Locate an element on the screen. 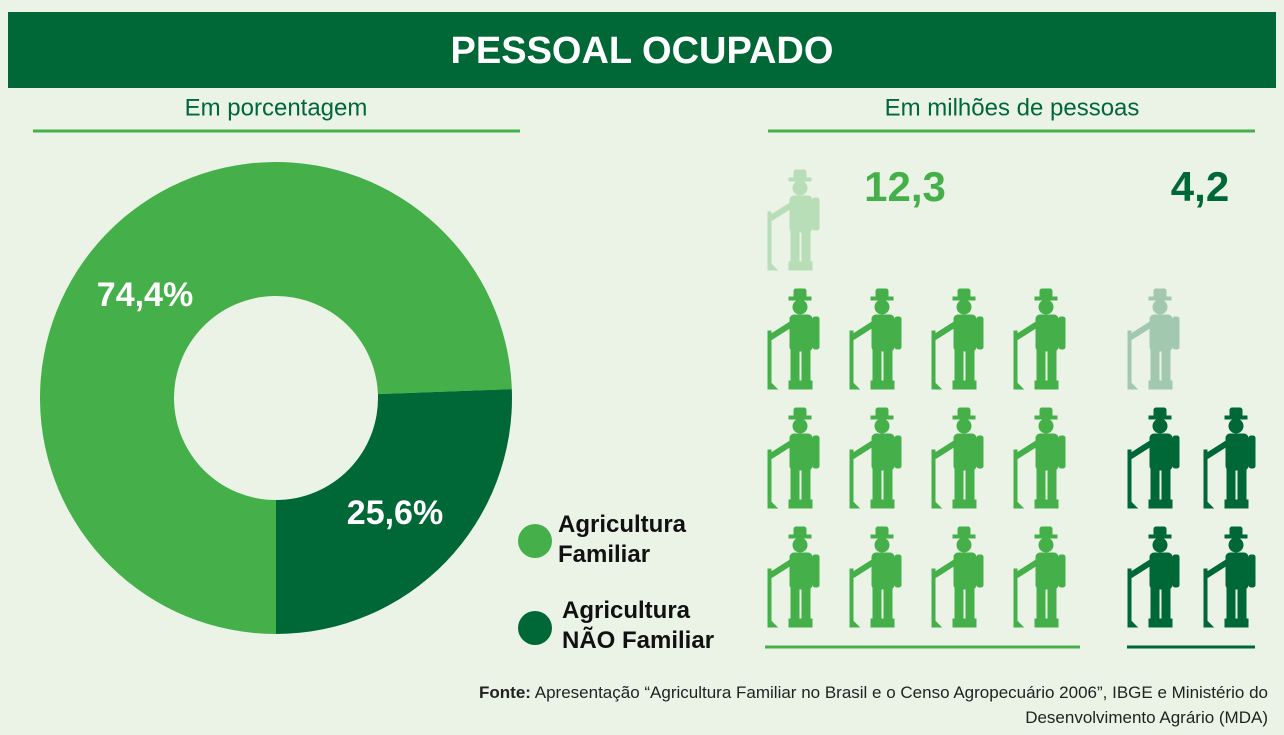  donut-segment is located at coordinates (394, 511).